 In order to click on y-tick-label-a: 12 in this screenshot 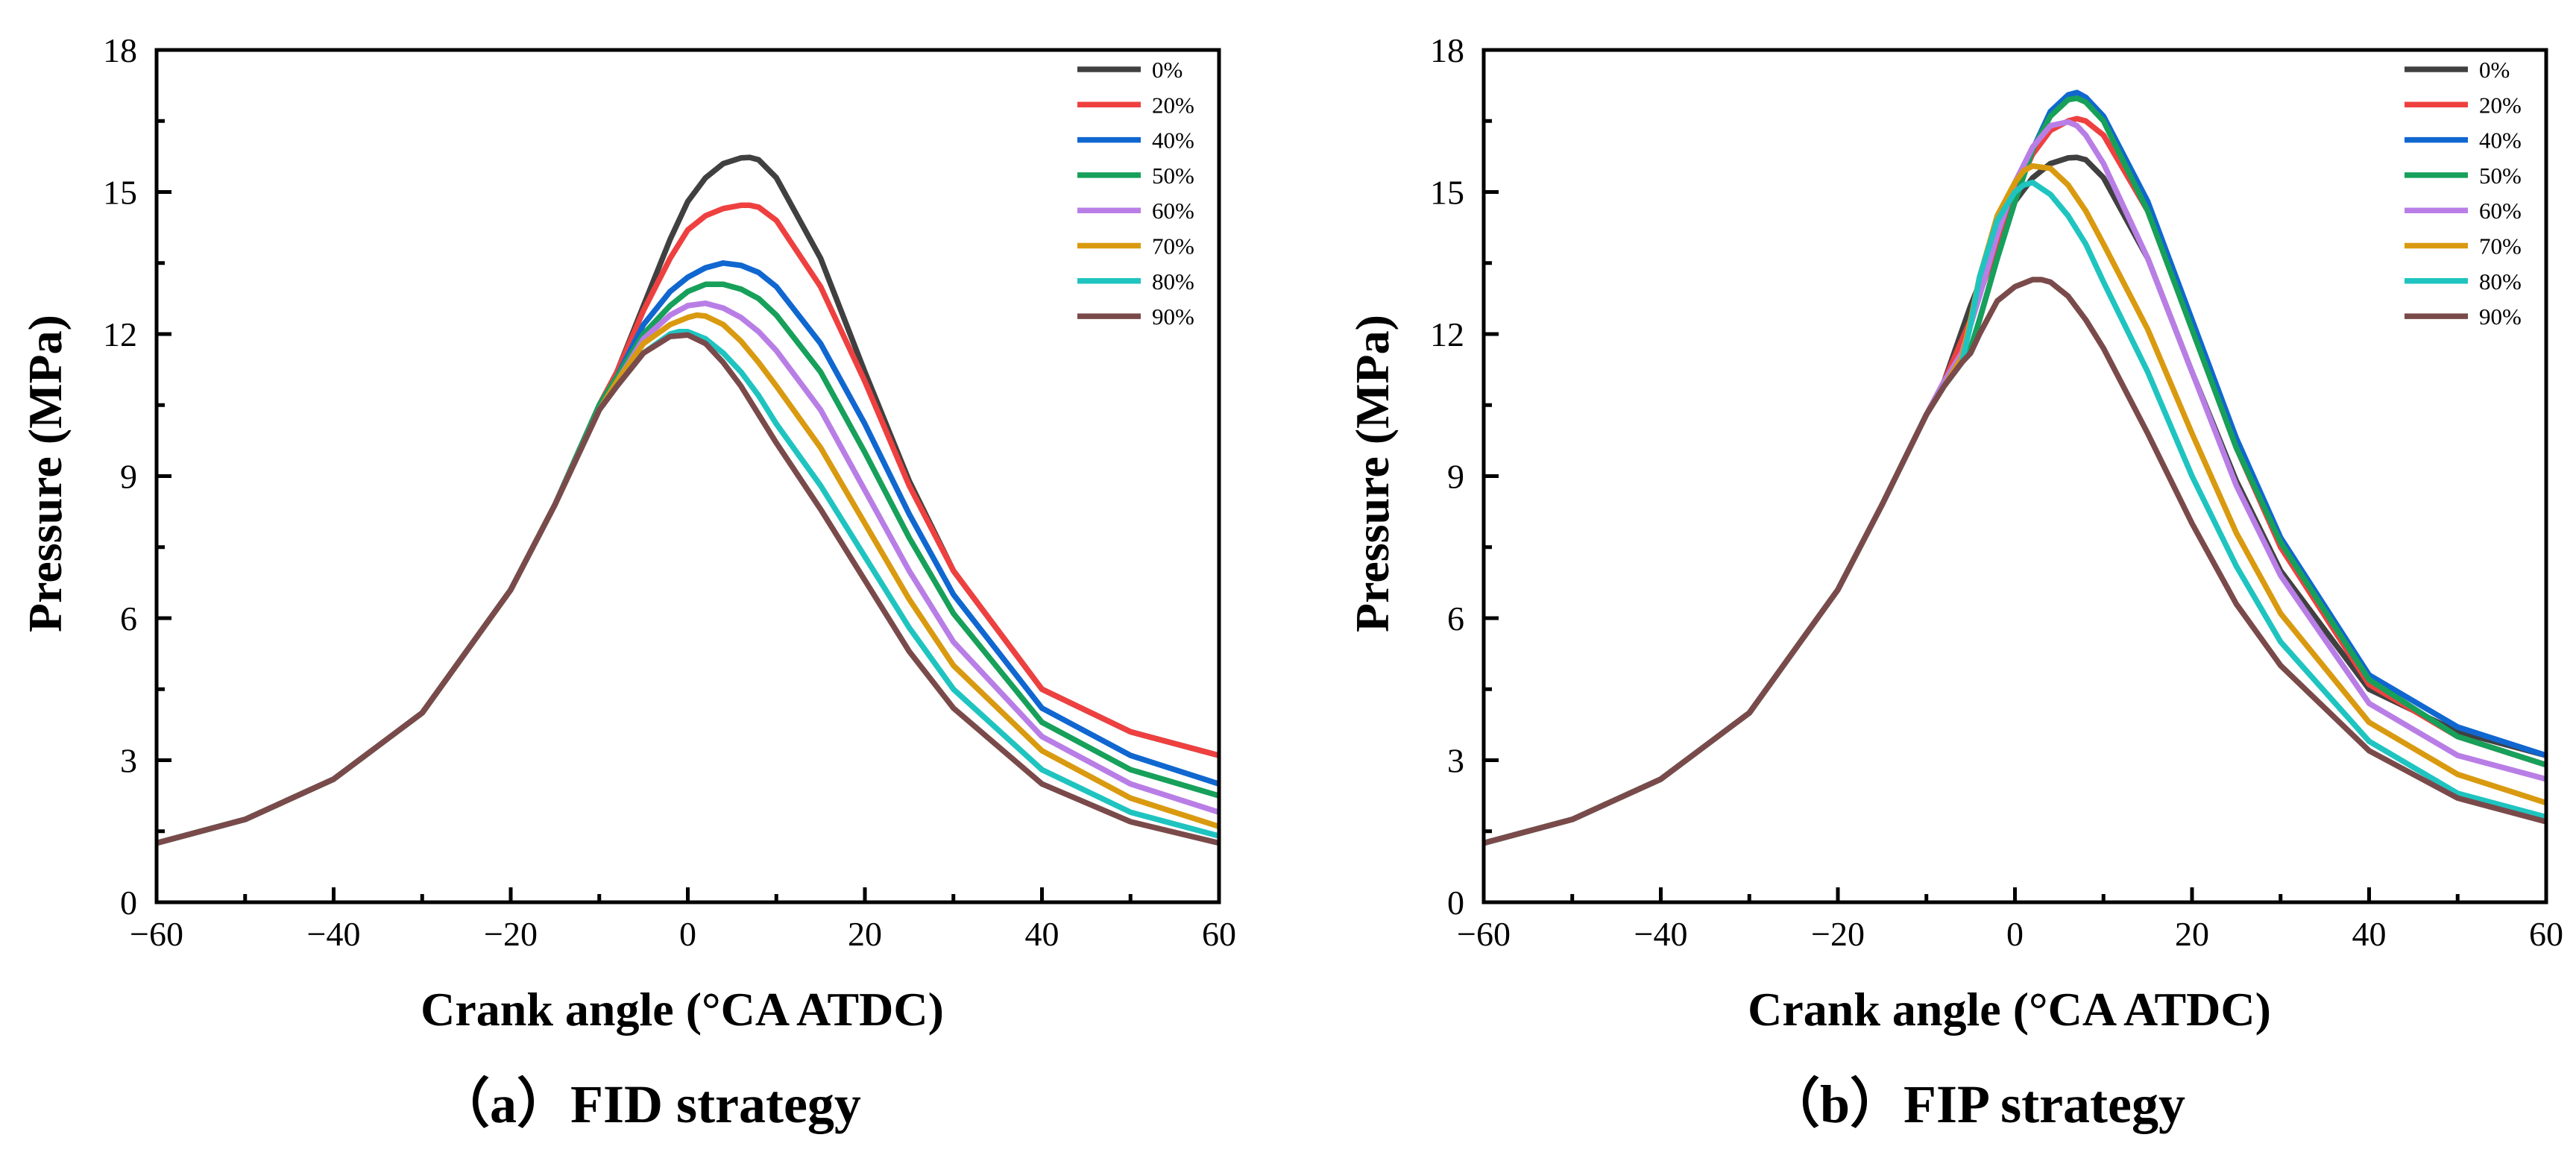, I will do `click(120, 334)`.